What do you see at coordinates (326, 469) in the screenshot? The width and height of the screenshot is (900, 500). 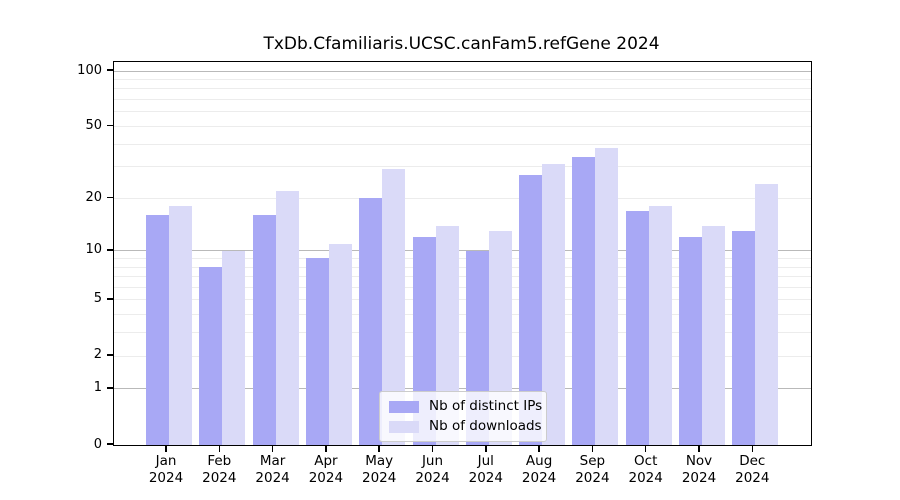 I see `x-tick-label-apr: Apr 2024` at bounding box center [326, 469].